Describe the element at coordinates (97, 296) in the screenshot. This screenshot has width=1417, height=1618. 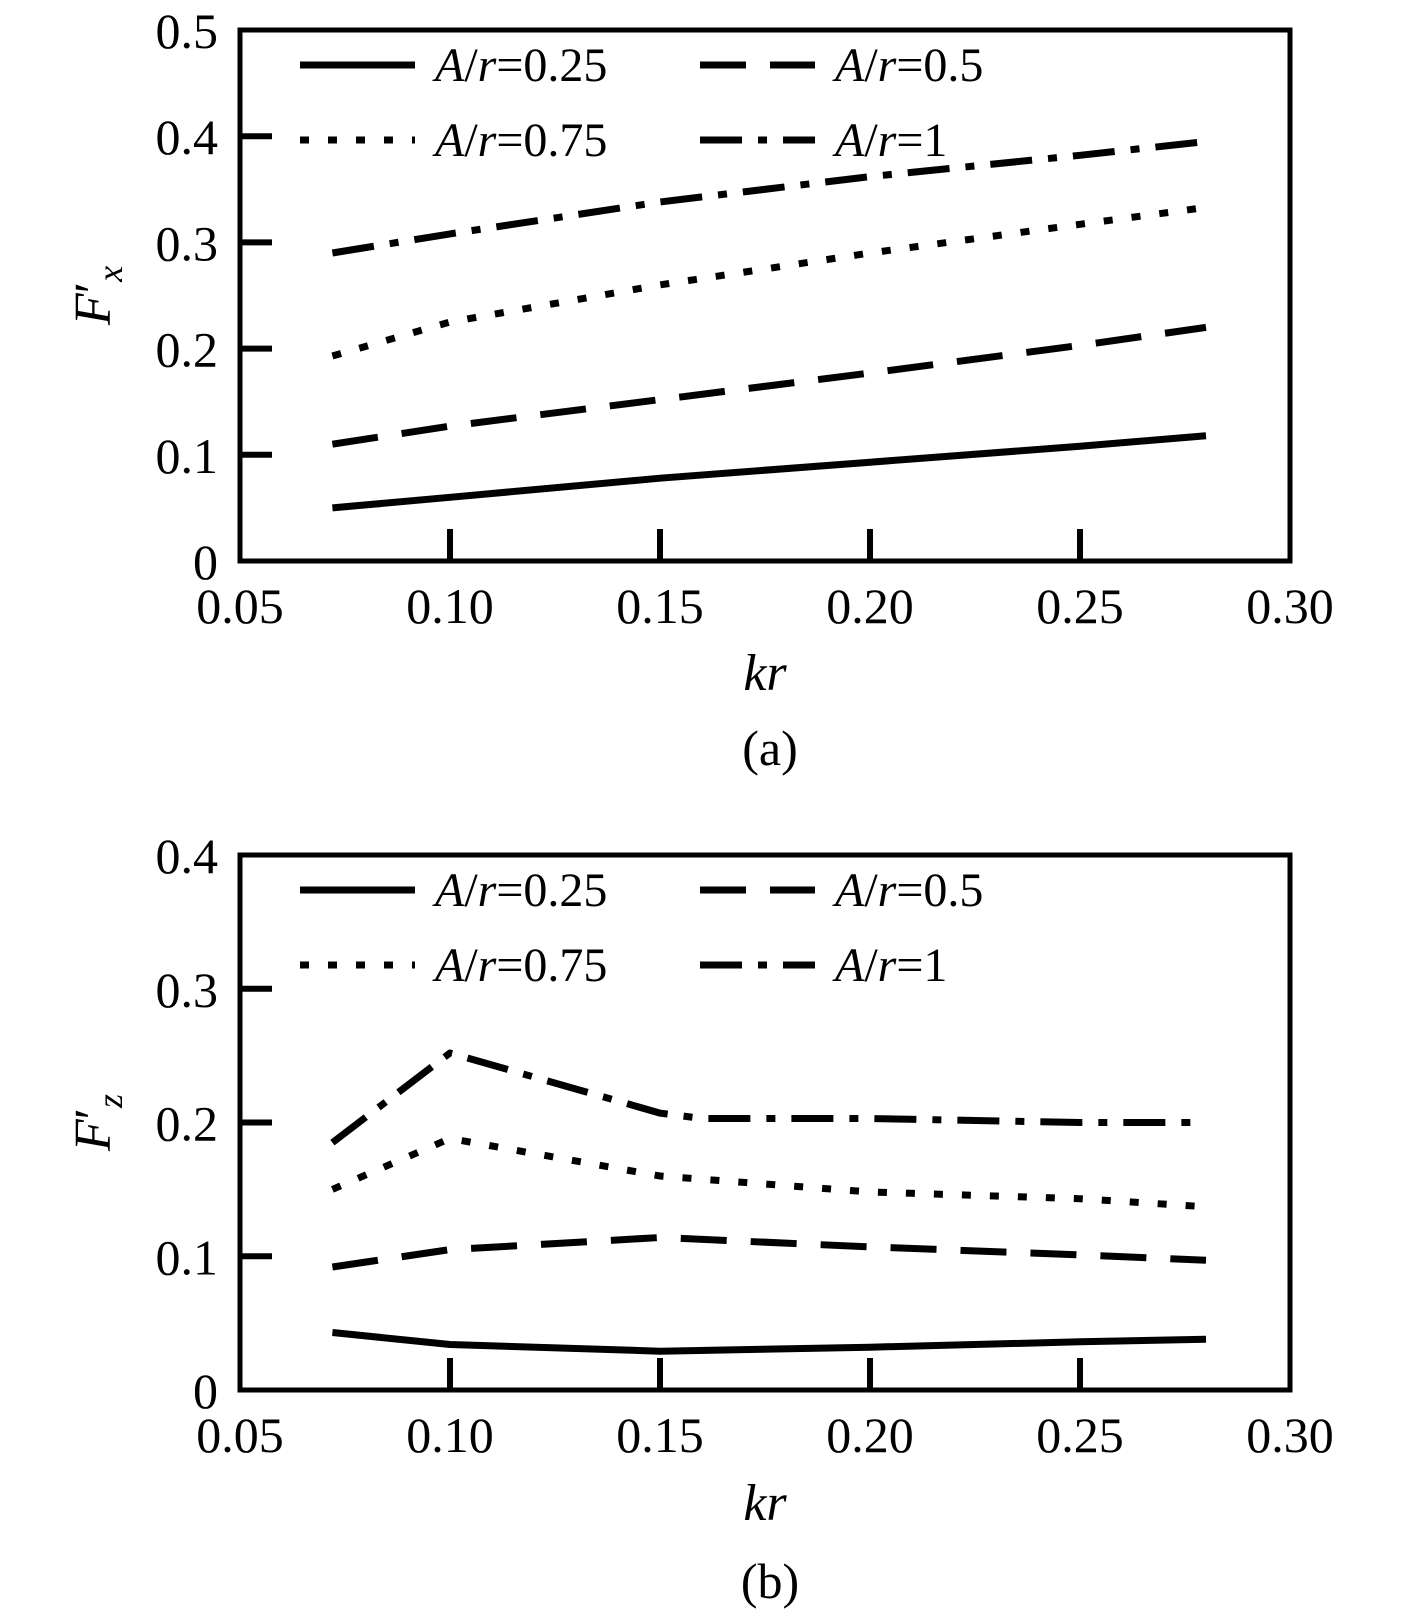
I see `y-axis-title: F′x` at that location.